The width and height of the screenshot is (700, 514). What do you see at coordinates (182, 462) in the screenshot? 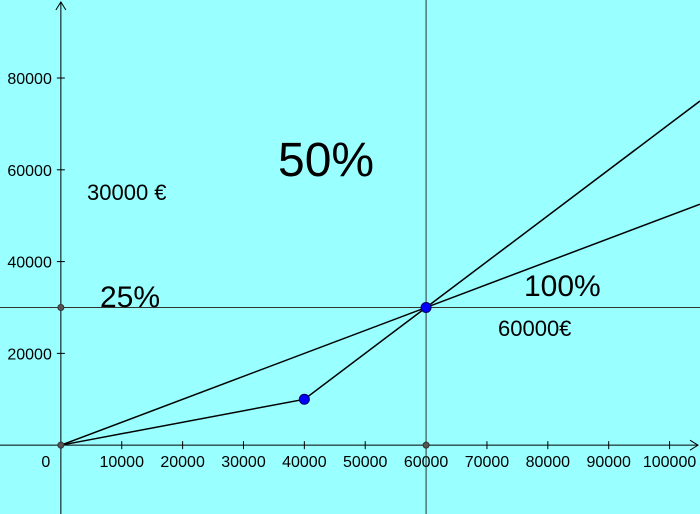
I see `x-tick-label: 20000` at bounding box center [182, 462].